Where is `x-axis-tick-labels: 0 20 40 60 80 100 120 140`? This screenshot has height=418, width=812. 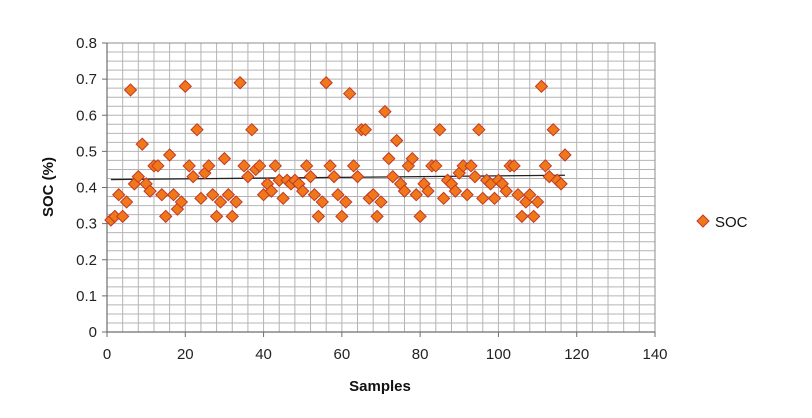 x-axis-tick-labels: 0 20 40 60 80 100 120 140 is located at coordinates (385, 347).